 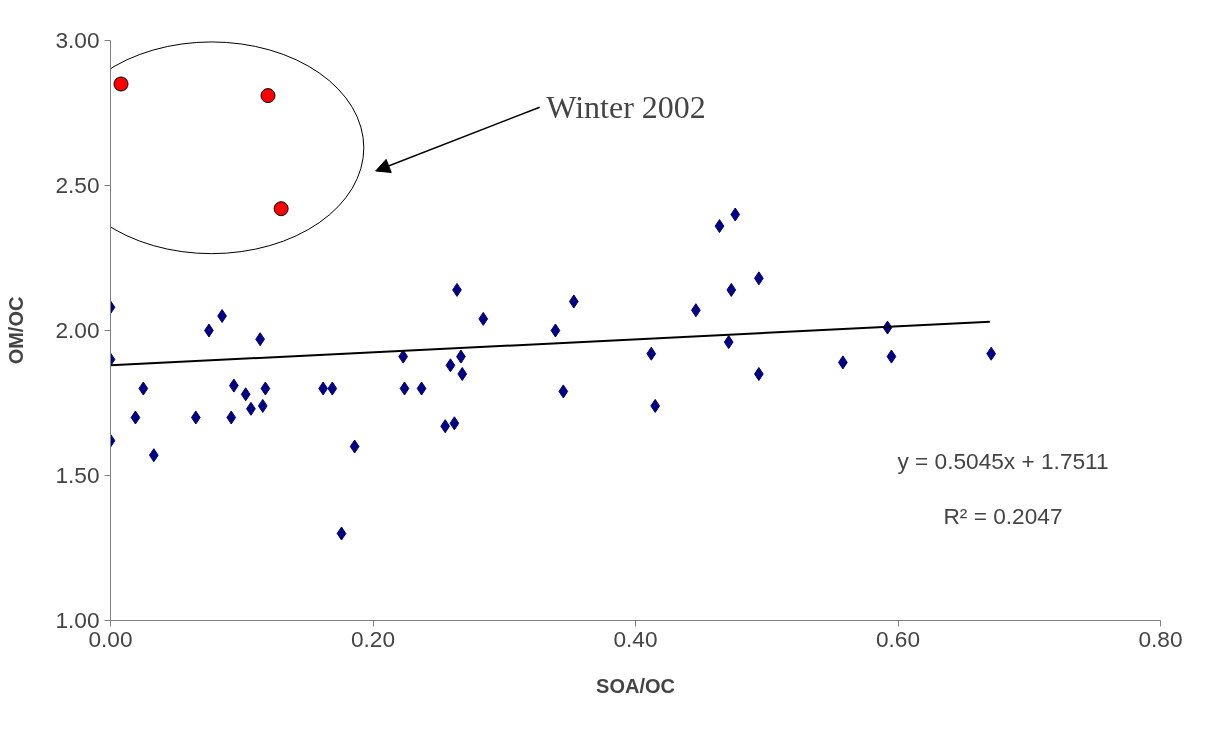 I want to click on annotation: Winter 2002, so click(x=626, y=107).